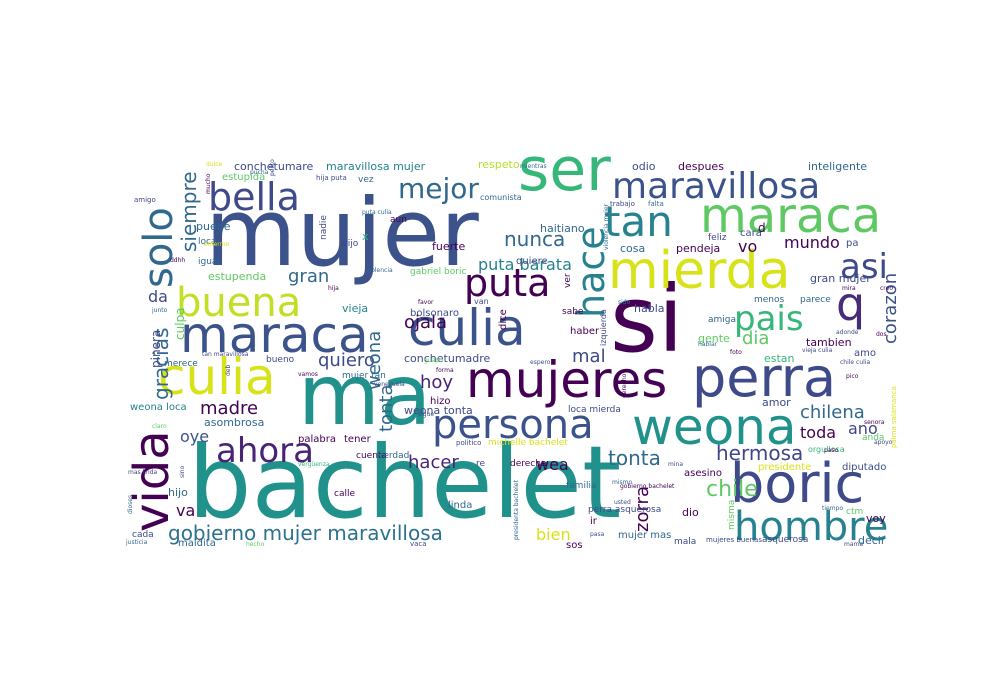 The image size is (1000, 700). What do you see at coordinates (355, 308) in the screenshot?
I see `word: vieja` at bounding box center [355, 308].